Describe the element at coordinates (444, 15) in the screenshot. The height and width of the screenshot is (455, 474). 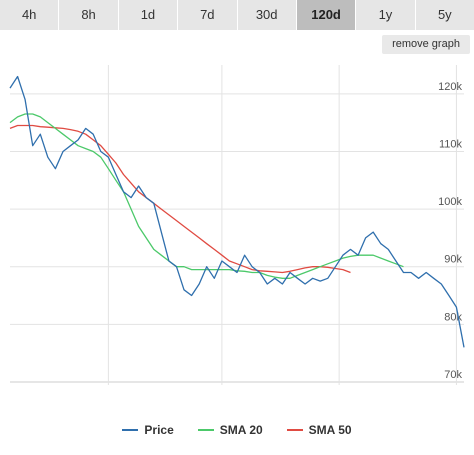
I see `tab-5y: 5y` at that location.